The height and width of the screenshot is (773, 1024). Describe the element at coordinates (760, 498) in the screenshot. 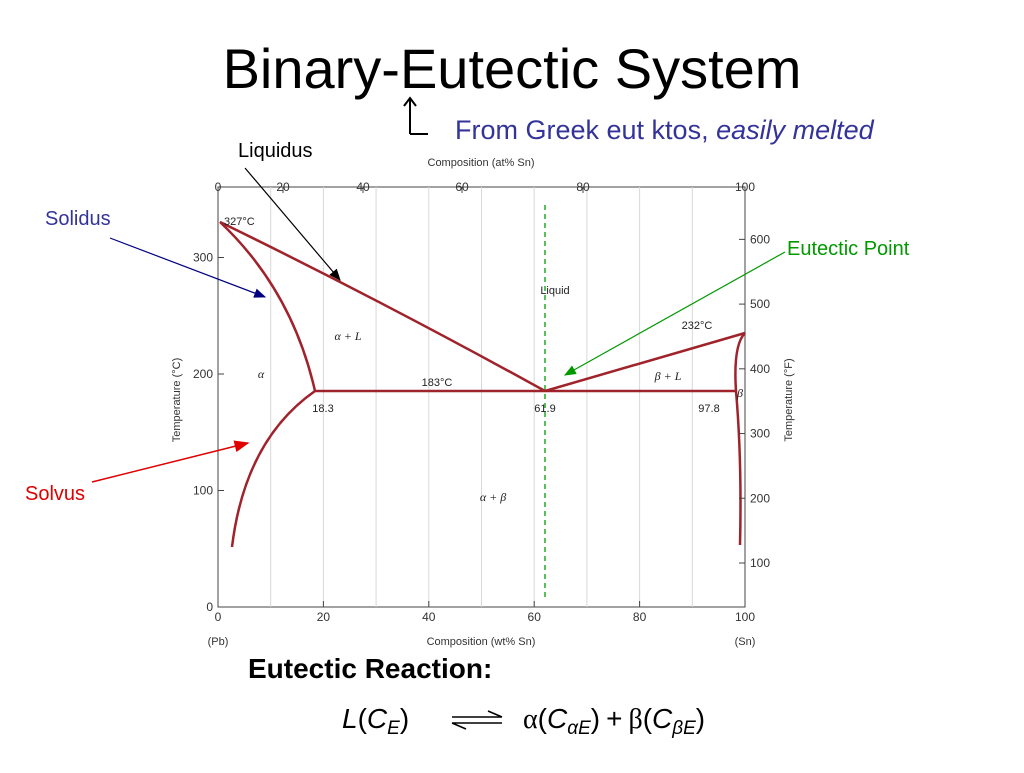

I see `y2-tick-label: 200` at that location.